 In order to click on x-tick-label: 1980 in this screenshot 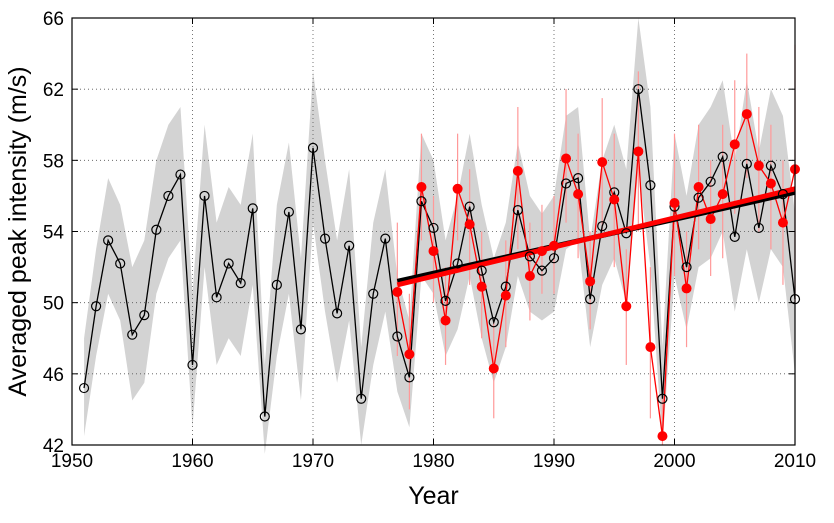, I will do `click(433, 461)`.